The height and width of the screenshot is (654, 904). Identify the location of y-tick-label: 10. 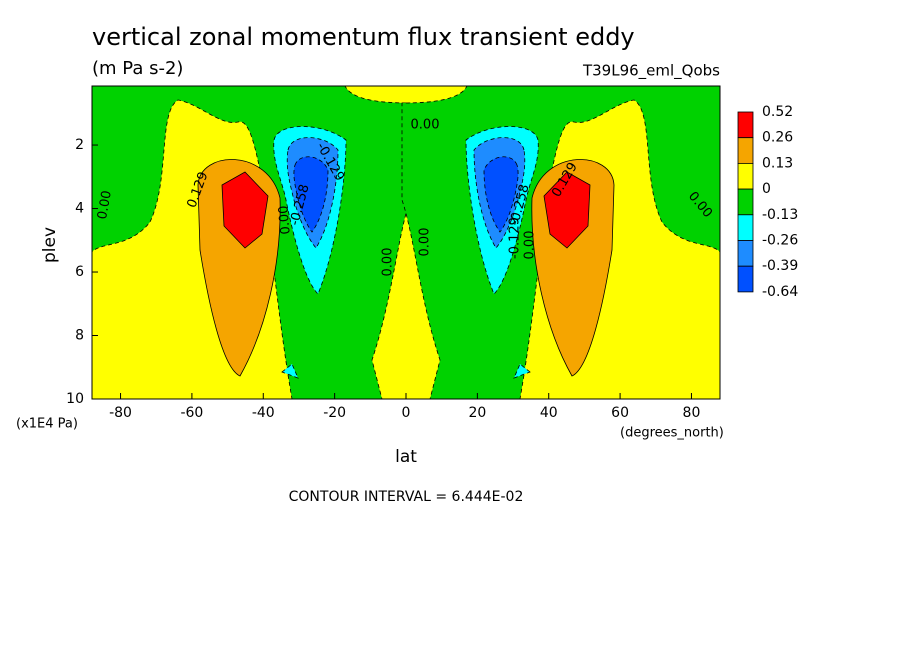
(75, 399).